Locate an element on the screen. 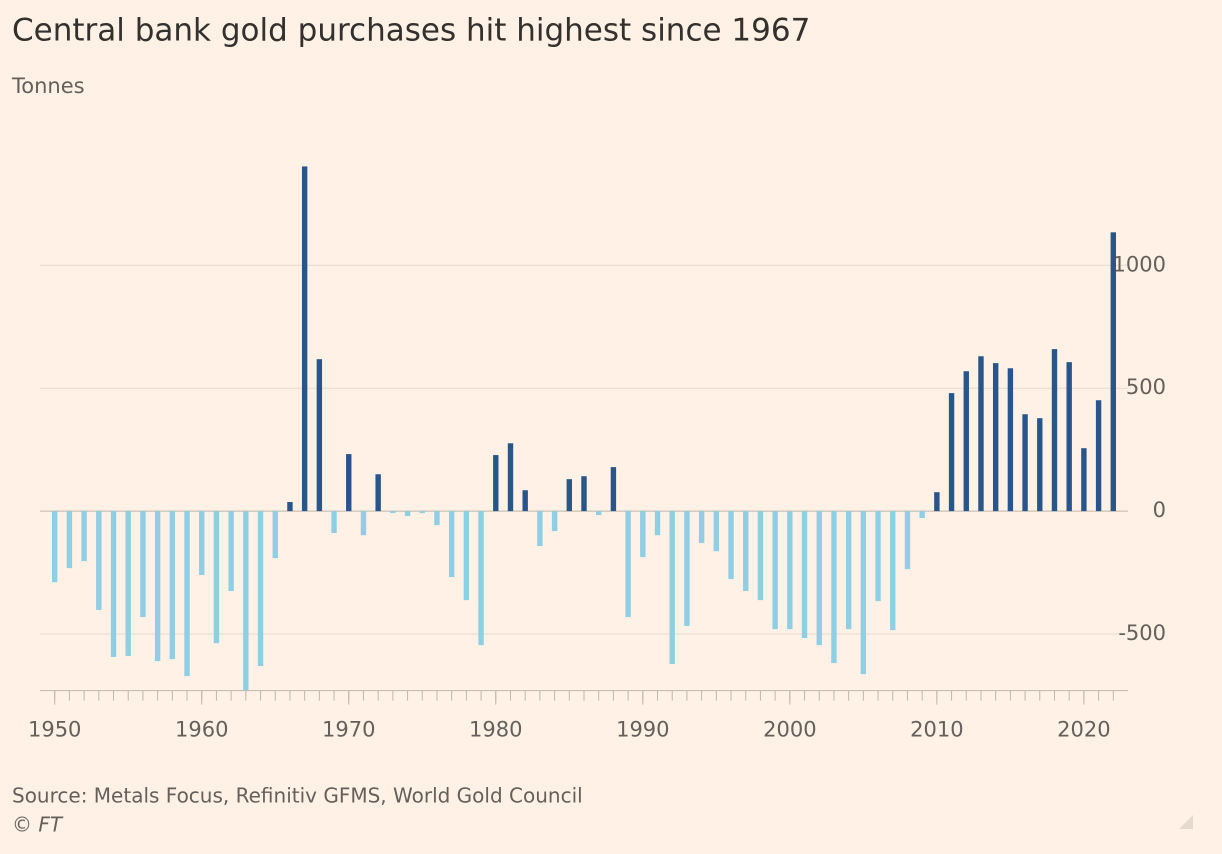 This screenshot has height=854, width=1222. x-tick-label: 2020 is located at coordinates (1083, 730).